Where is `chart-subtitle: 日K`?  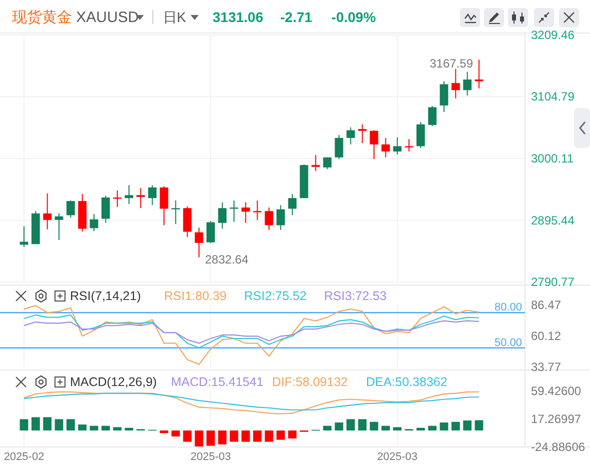 chart-subtitle: 日K is located at coordinates (174, 17).